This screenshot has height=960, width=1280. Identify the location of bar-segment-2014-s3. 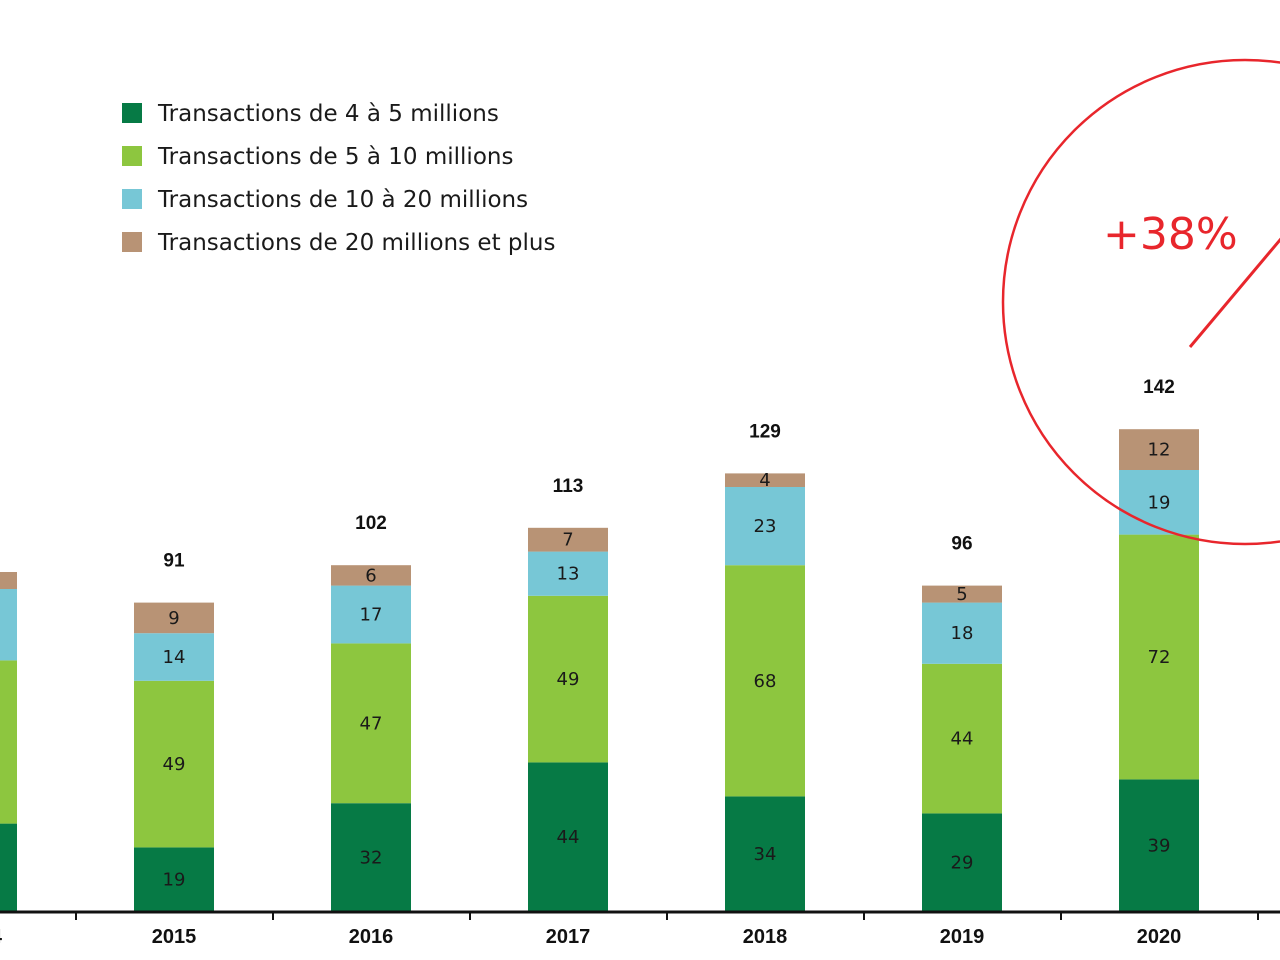
(8, 580).